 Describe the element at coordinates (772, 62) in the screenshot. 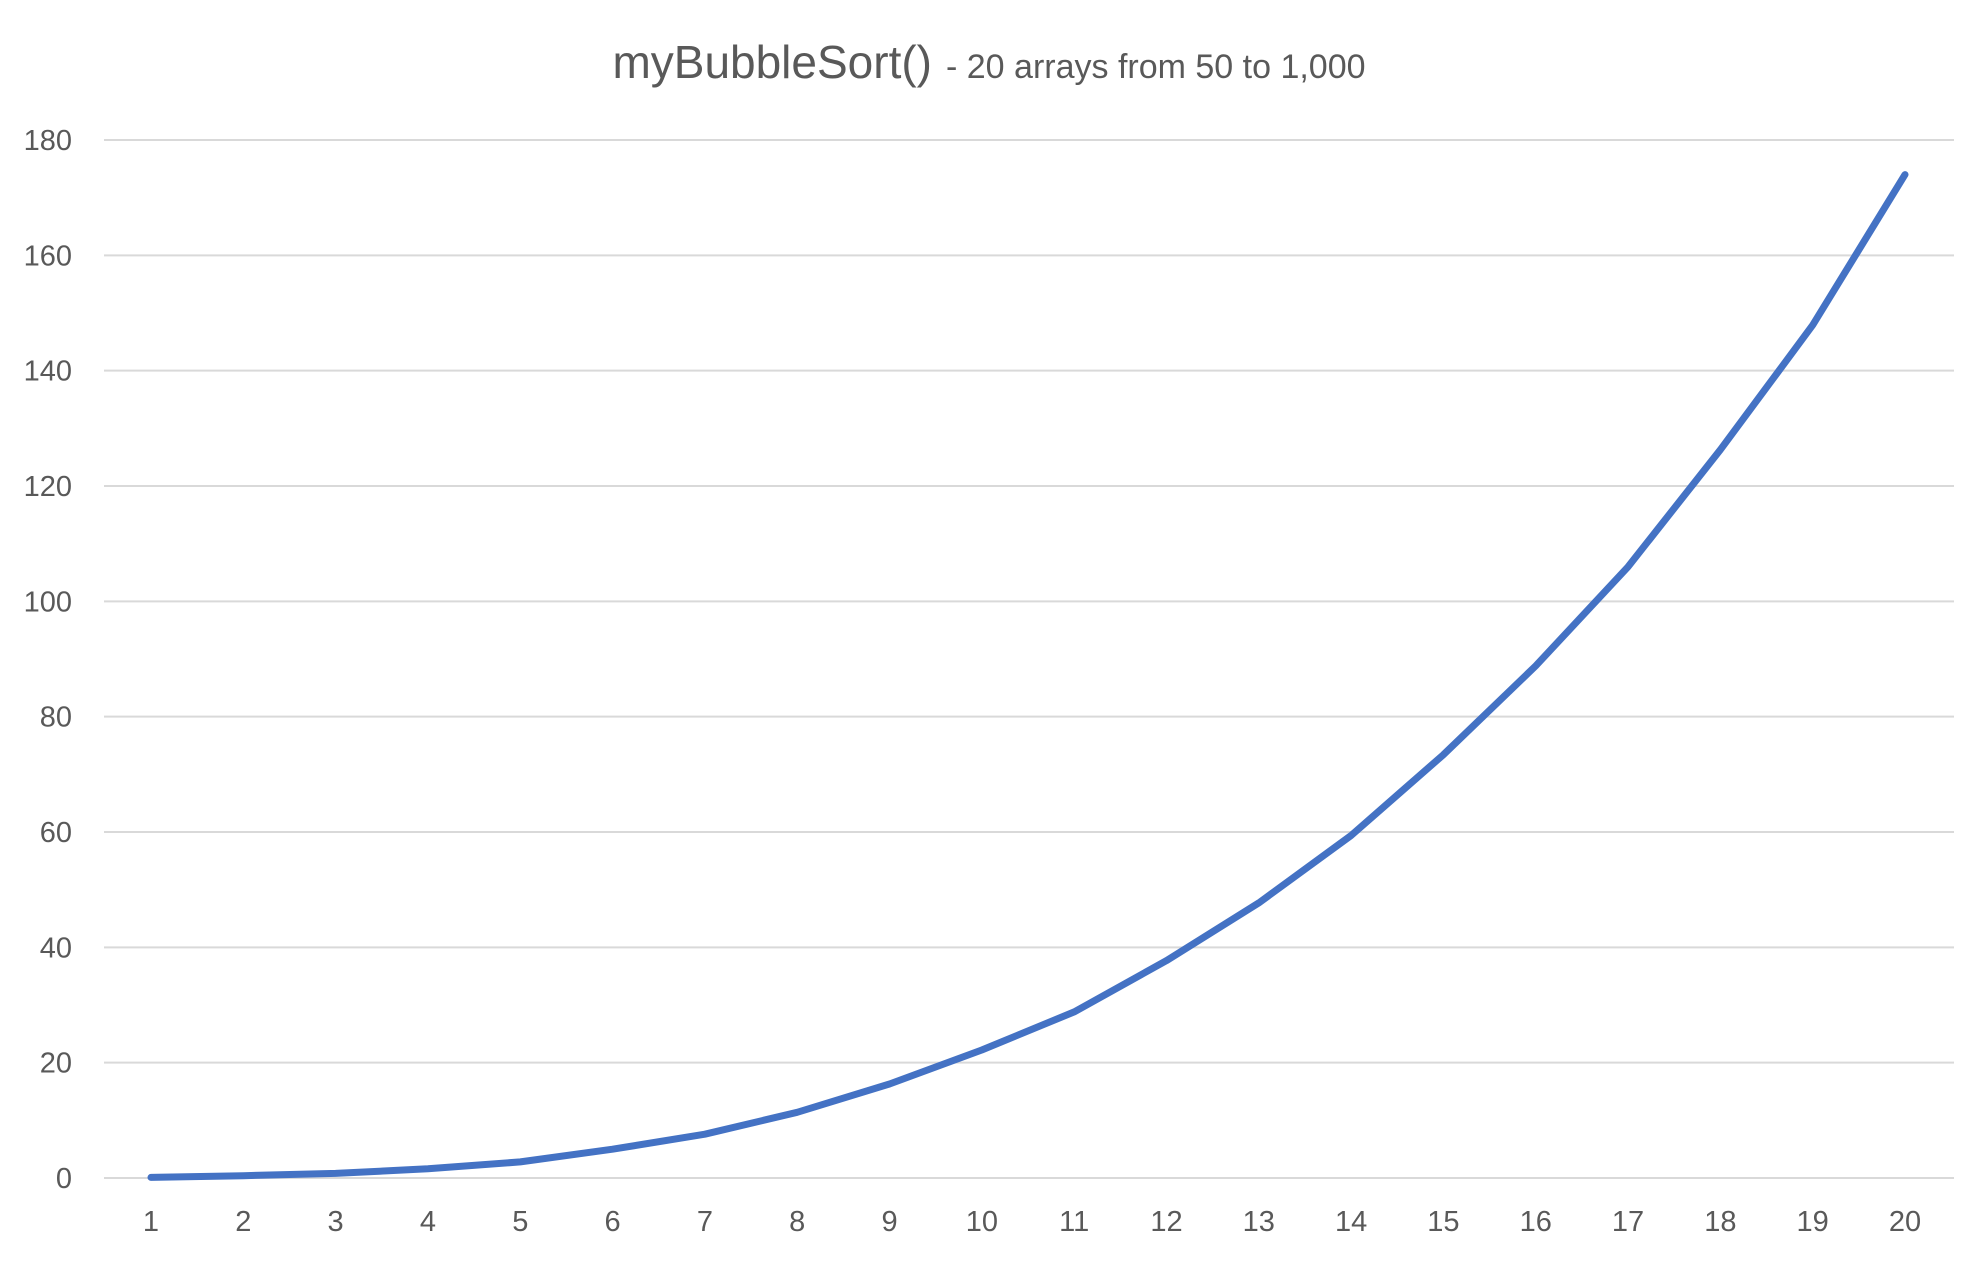

I see `chart-title-main: myBubbleSort()` at that location.